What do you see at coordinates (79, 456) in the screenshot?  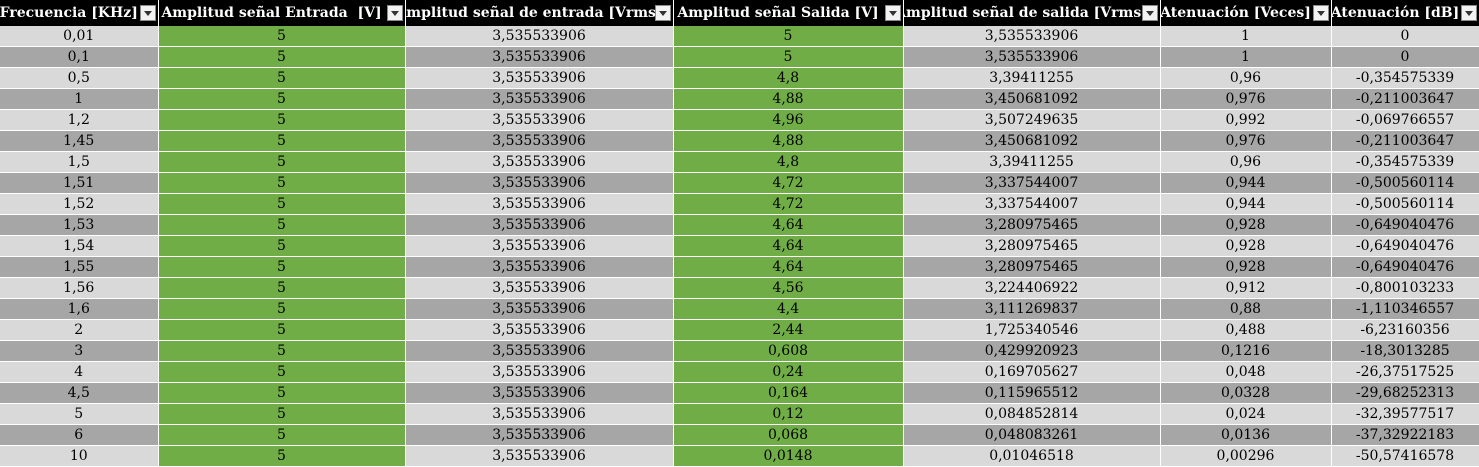 I see `cell-frecuencia: 10` at bounding box center [79, 456].